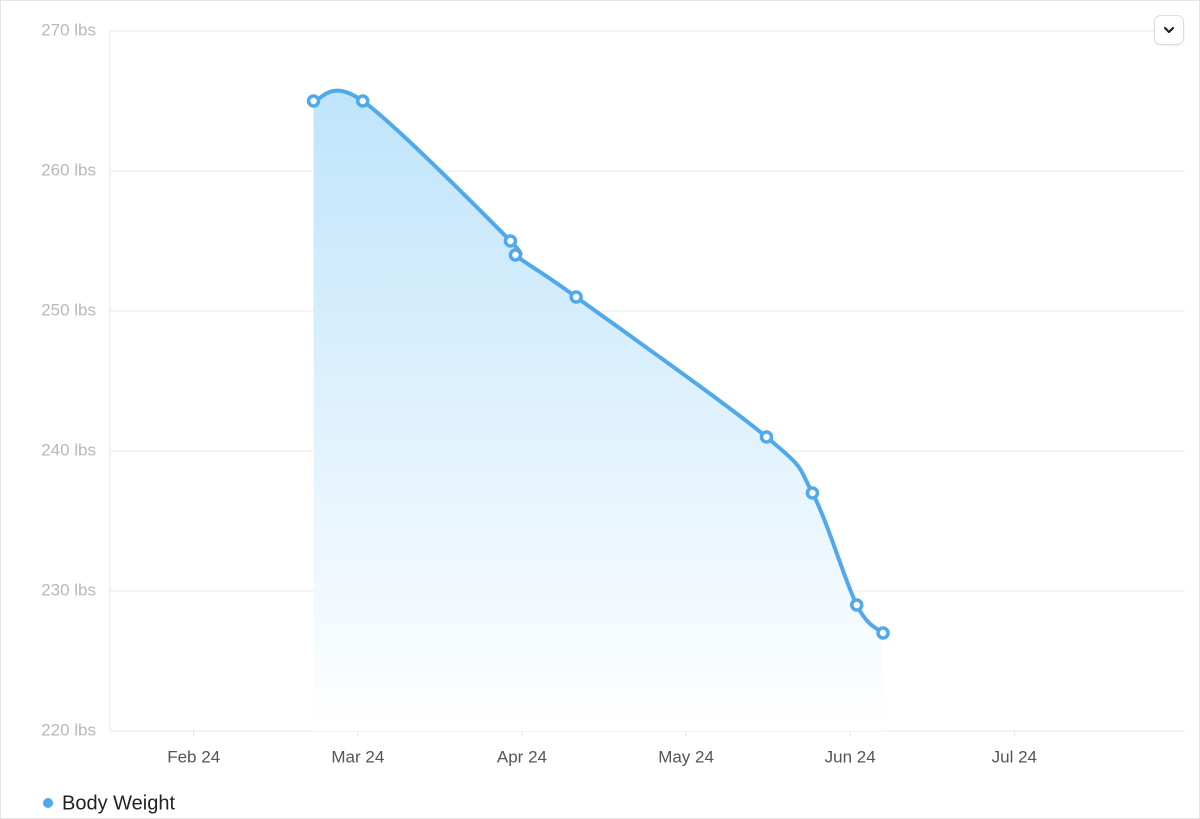 The image size is (1200, 819). What do you see at coordinates (357, 756) in the screenshot?
I see `x-tick-label: Mar 24` at bounding box center [357, 756].